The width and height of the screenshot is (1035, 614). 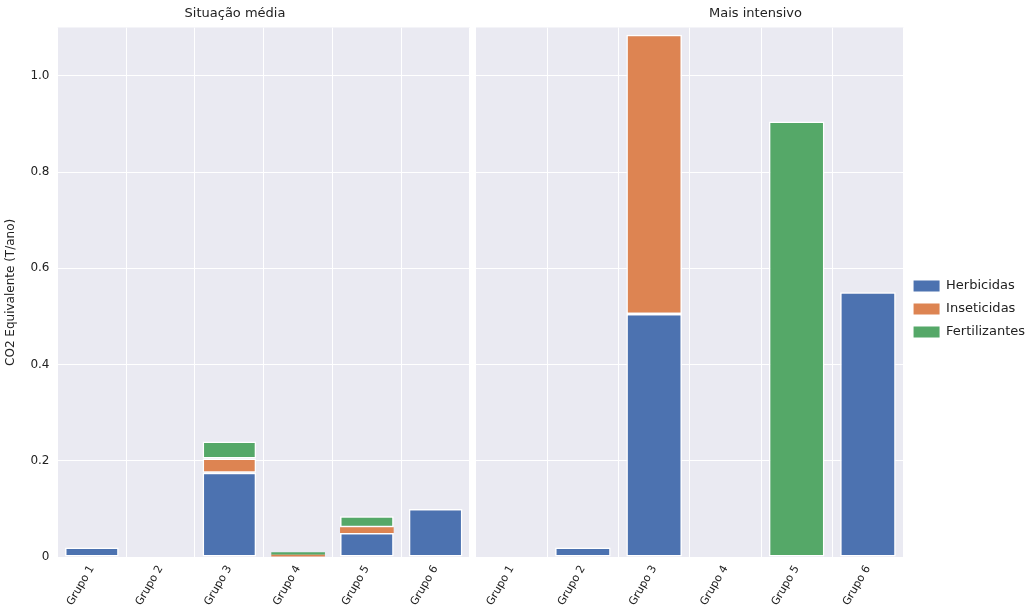 I want to click on legend-label: Herbicidas, so click(x=981, y=285).